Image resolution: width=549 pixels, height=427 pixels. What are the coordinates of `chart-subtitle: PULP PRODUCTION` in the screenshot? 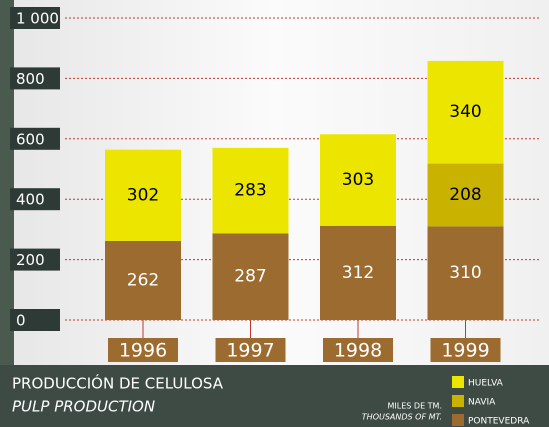 It's located at (83, 407).